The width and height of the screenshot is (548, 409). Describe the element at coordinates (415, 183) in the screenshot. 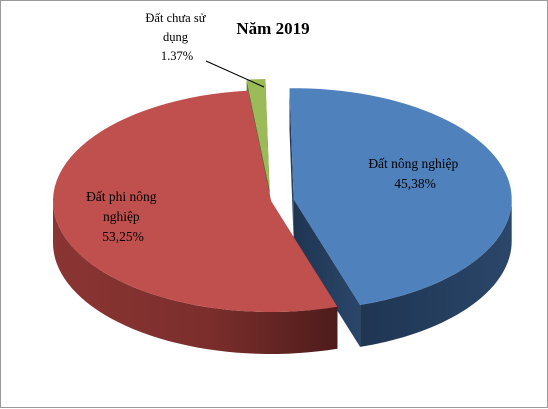

I see `label-dat-nong-nghiep-value: 45,38%` at that location.